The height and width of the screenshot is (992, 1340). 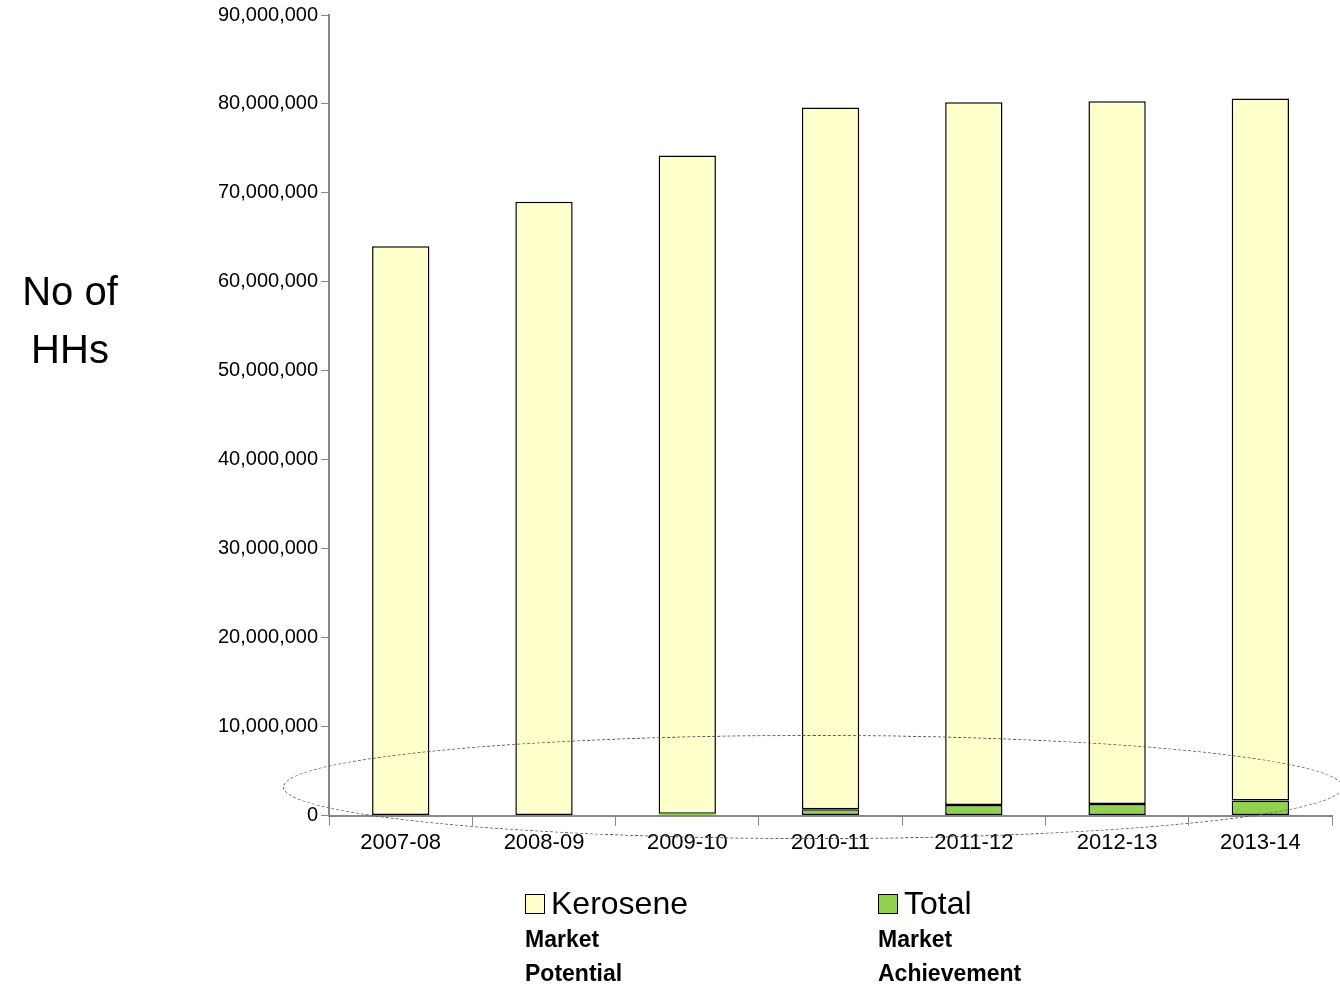 I want to click on x-tick-label: 2010-11, so click(x=830, y=841).